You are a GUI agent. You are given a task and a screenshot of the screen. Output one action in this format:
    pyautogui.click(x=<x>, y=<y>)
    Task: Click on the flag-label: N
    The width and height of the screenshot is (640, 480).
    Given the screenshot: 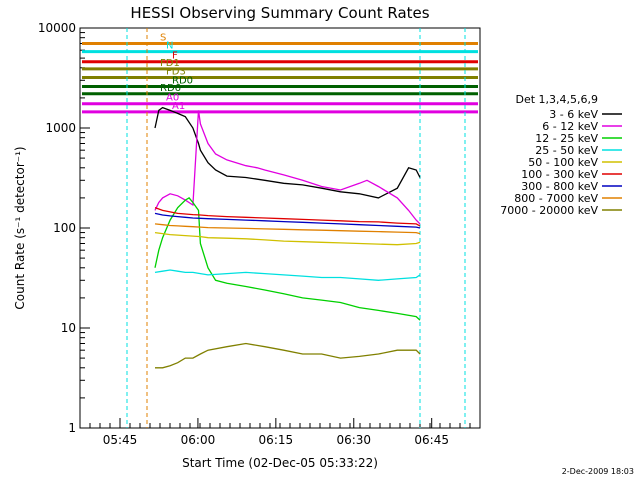 What is the action you would take?
    pyautogui.click(x=169, y=46)
    